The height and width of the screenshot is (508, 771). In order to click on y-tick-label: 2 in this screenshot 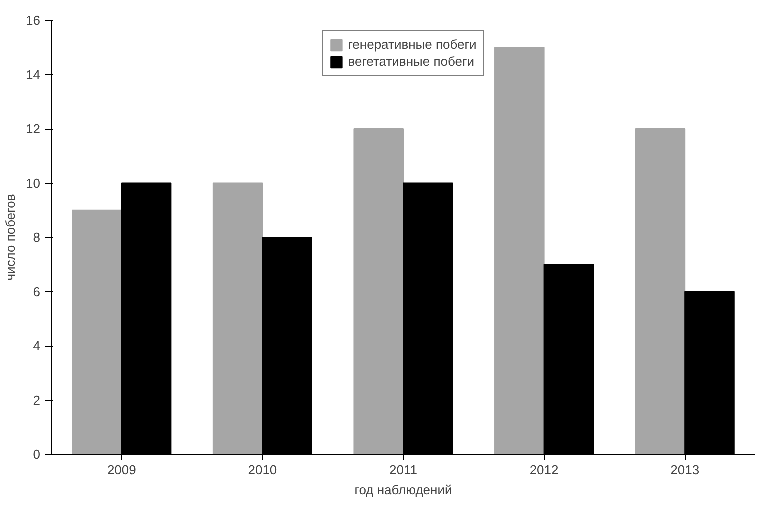, I will do `click(37, 400)`.